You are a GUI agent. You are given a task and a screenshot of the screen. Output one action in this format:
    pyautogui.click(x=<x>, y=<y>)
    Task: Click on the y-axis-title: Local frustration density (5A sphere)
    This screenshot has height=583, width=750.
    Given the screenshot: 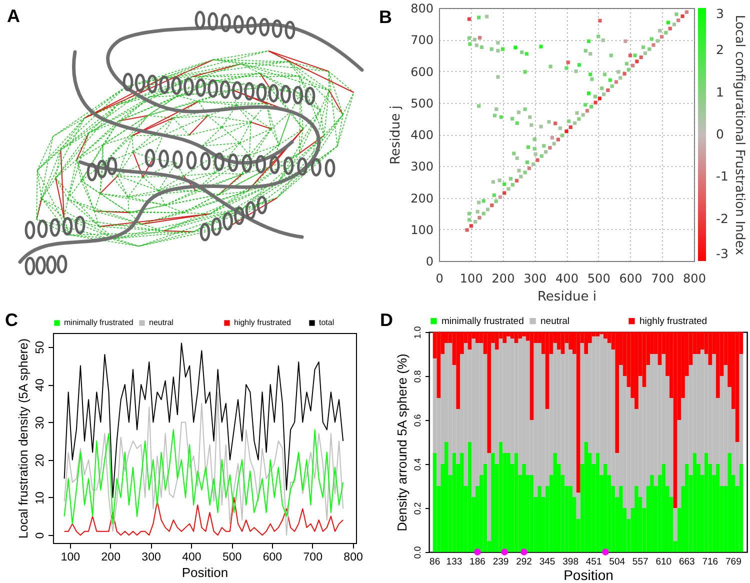 What is the action you would take?
    pyautogui.click(x=23, y=438)
    